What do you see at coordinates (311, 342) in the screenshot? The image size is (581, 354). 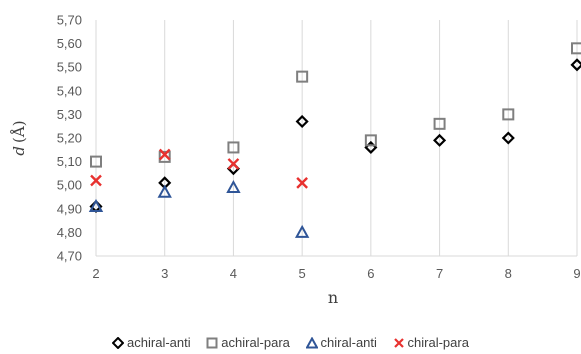 I see `triangle-marker-icon` at bounding box center [311, 342].